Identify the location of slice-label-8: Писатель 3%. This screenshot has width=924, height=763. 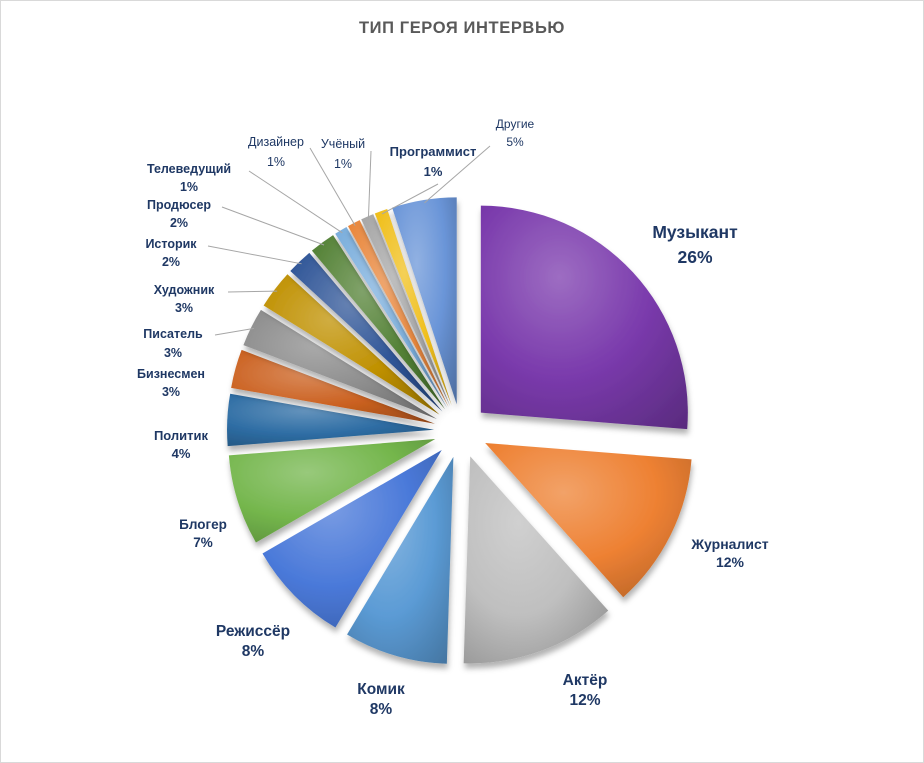
(172, 344).